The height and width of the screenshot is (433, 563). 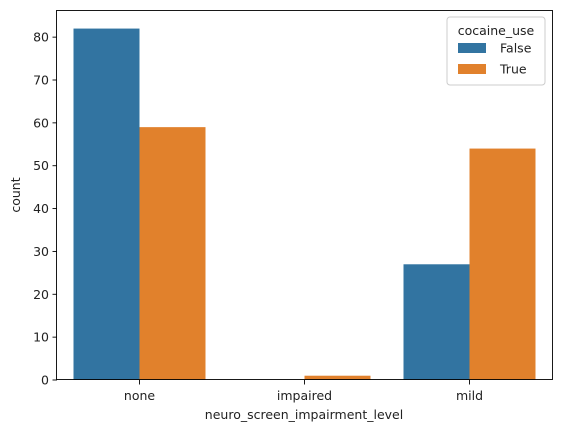 I want to click on x-axis-ticks: none impaired mild, so click(x=303, y=391).